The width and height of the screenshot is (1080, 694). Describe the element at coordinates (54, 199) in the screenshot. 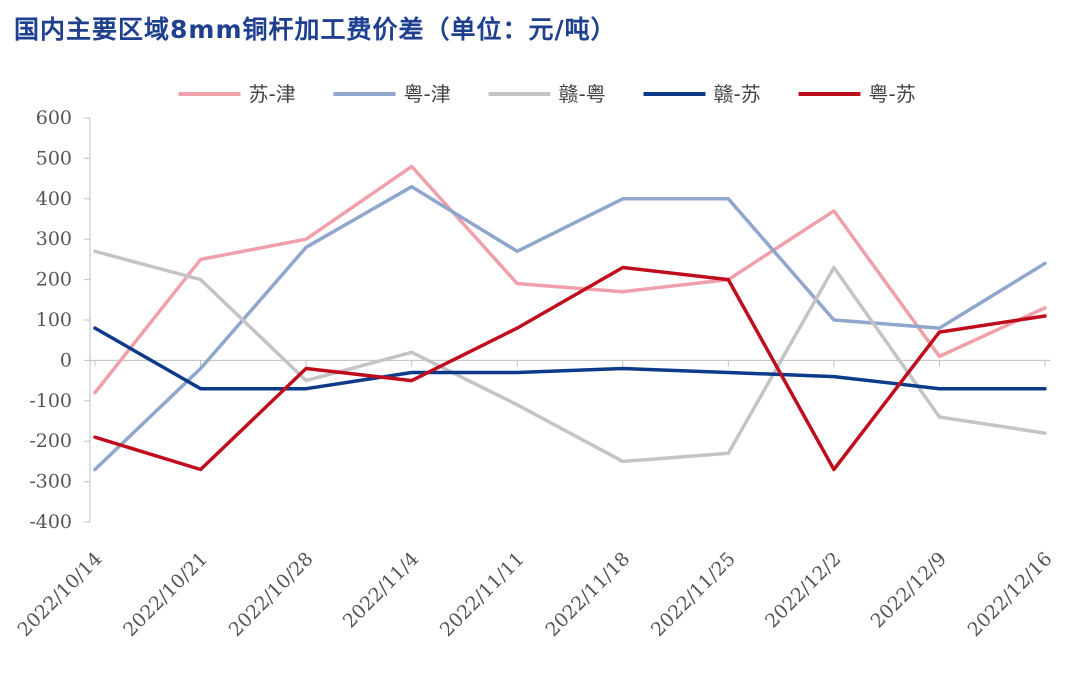

I see `y-tick-label: 400` at that location.